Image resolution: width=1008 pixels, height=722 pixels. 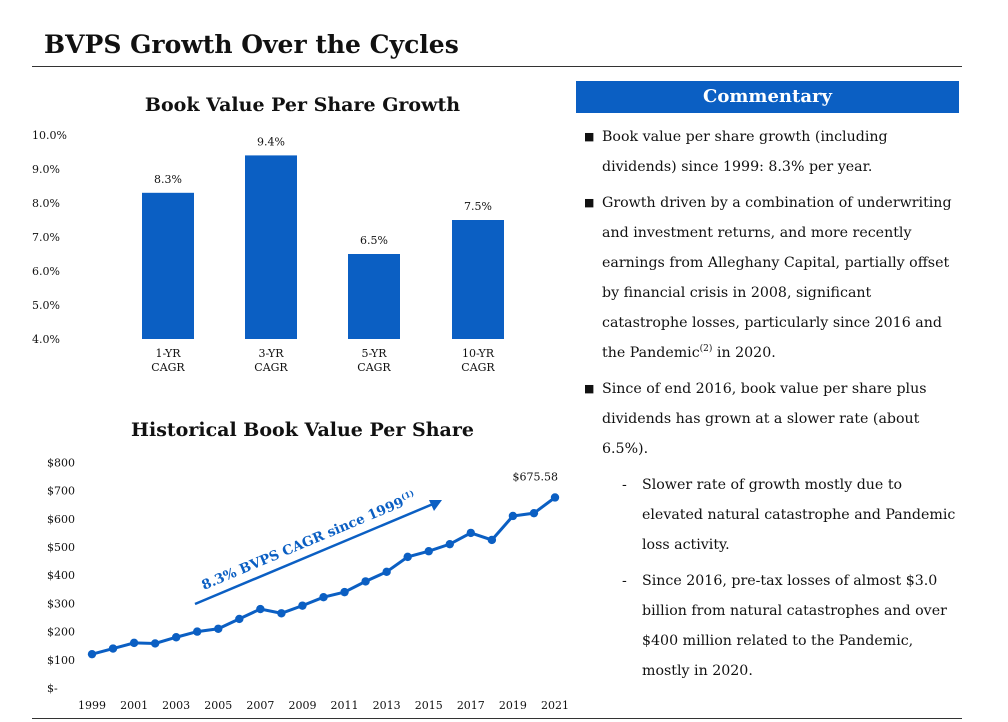 What do you see at coordinates (407, 495) in the screenshot?
I see `annotation-footnote: (1)` at bounding box center [407, 495].